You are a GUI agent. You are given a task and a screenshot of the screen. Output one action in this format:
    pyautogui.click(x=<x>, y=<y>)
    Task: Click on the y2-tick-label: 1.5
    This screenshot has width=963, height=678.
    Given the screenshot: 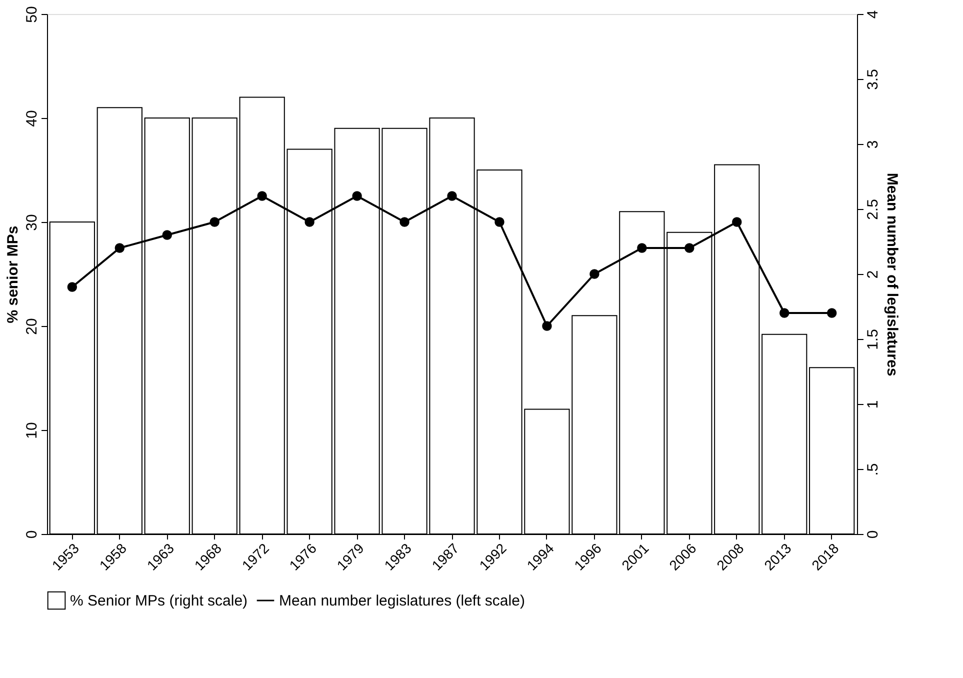 What is the action you would take?
    pyautogui.click(x=873, y=339)
    